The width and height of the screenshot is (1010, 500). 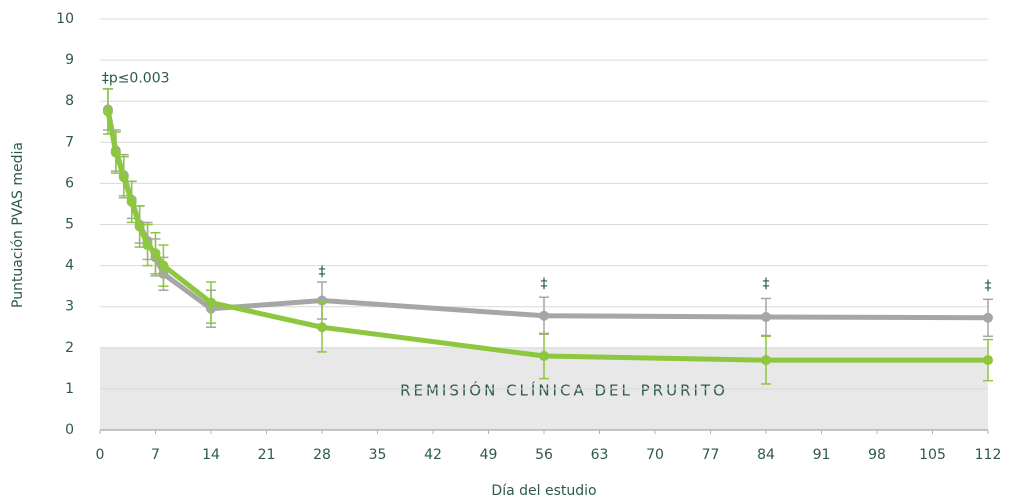 What do you see at coordinates (18, 225) in the screenshot?
I see `y-axis-label: Puntuación PVAS media` at bounding box center [18, 225].